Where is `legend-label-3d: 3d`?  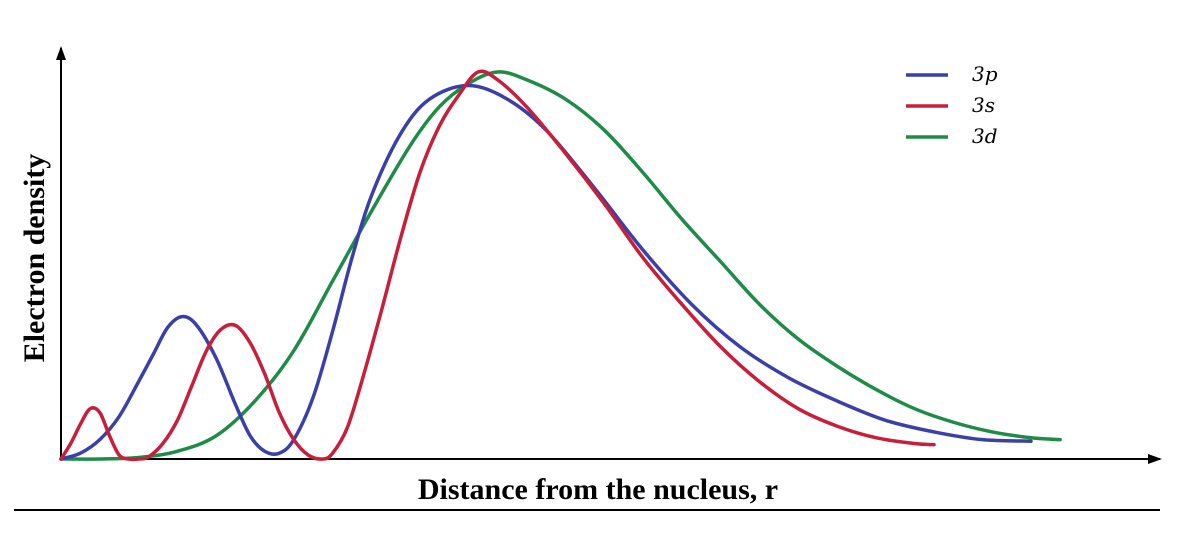
legend-label-3d: 3d is located at coordinates (985, 136).